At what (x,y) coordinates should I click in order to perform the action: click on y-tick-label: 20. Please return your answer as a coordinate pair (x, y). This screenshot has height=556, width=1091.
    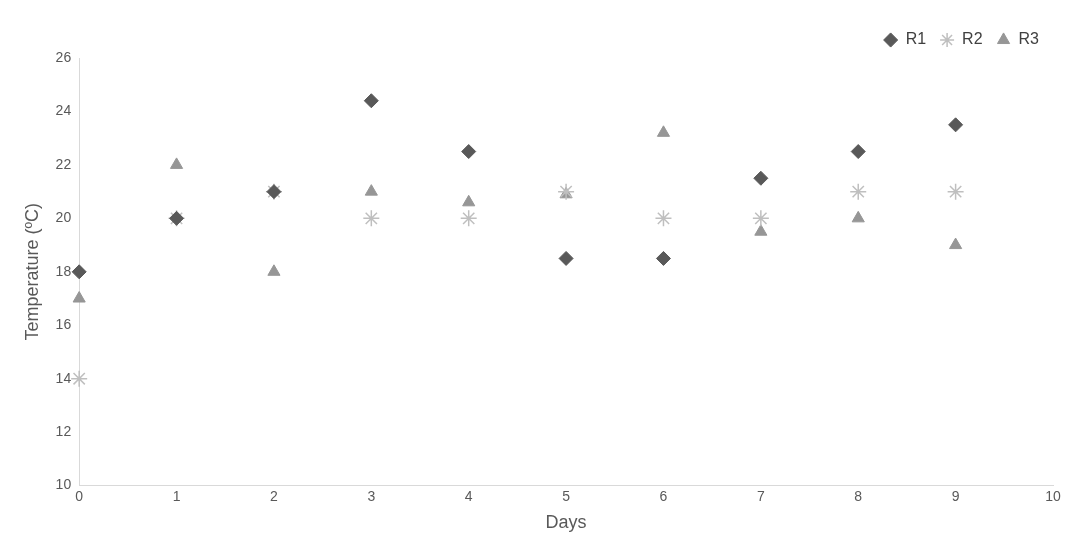
    Looking at the image, I should click on (63, 217).